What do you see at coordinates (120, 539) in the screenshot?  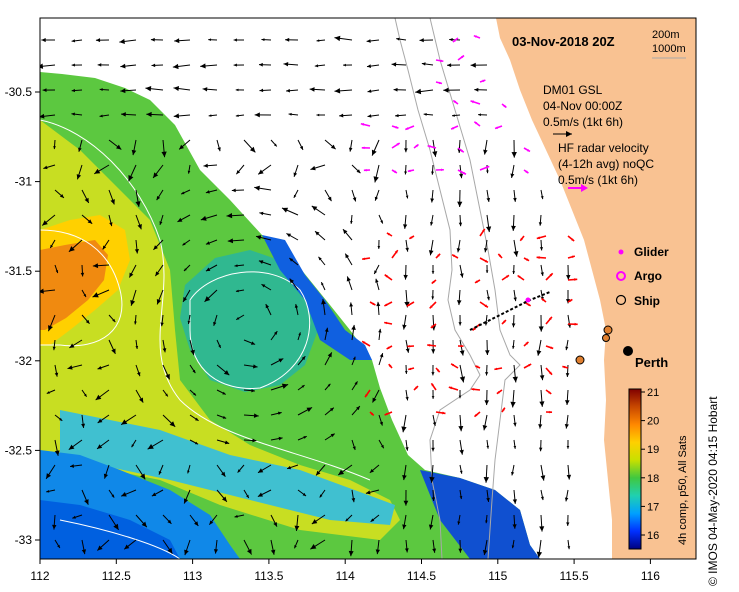 I see `isotherm` at bounding box center [120, 539].